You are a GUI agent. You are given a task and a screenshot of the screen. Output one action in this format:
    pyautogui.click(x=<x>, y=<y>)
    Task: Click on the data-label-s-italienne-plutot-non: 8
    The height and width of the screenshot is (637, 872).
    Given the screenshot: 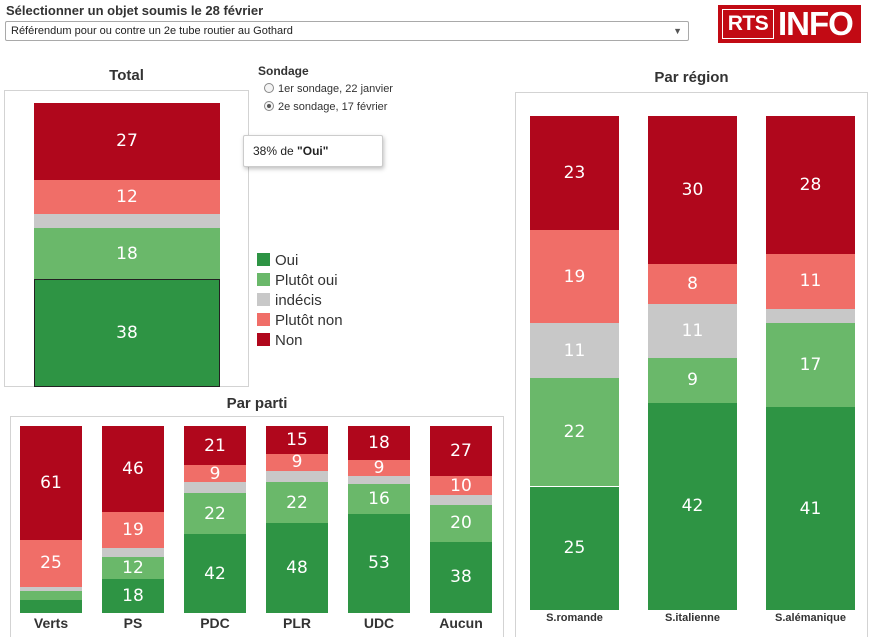 What is the action you would take?
    pyautogui.click(x=692, y=283)
    